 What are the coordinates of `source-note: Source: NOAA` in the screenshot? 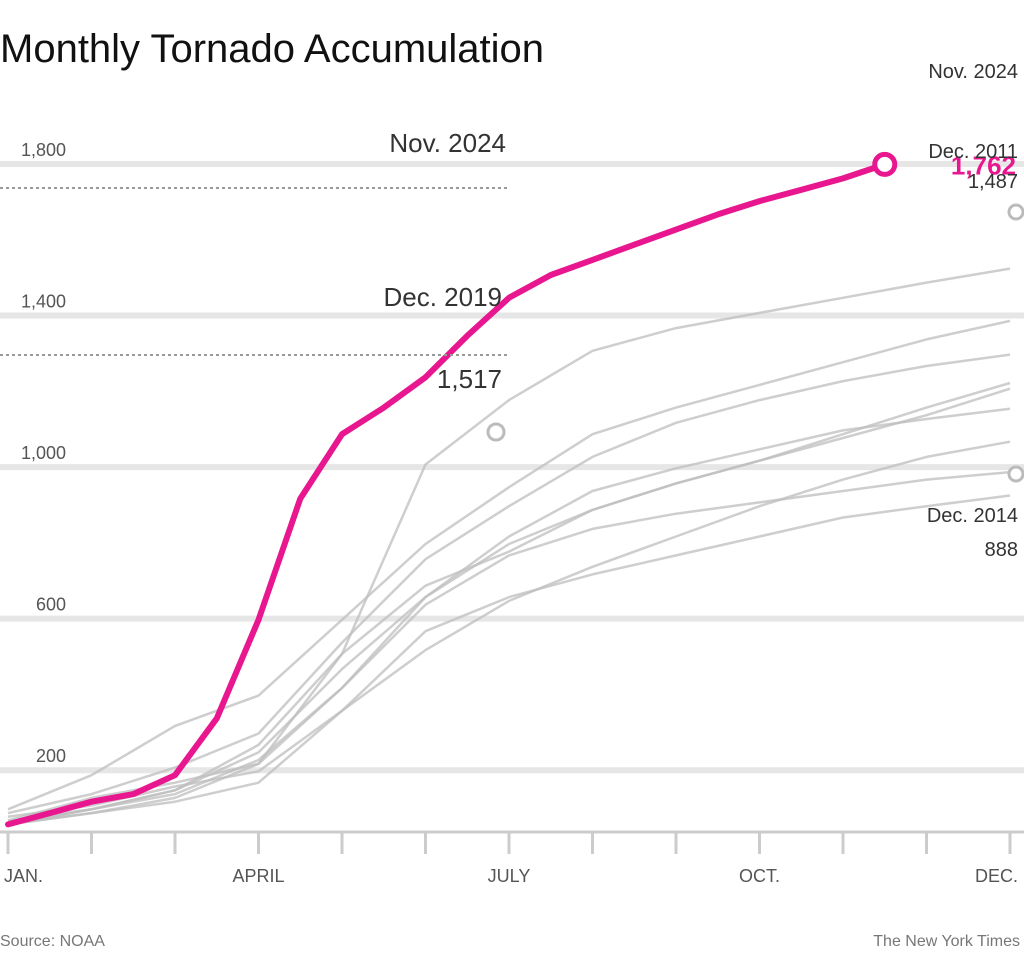 It's located at (52, 941).